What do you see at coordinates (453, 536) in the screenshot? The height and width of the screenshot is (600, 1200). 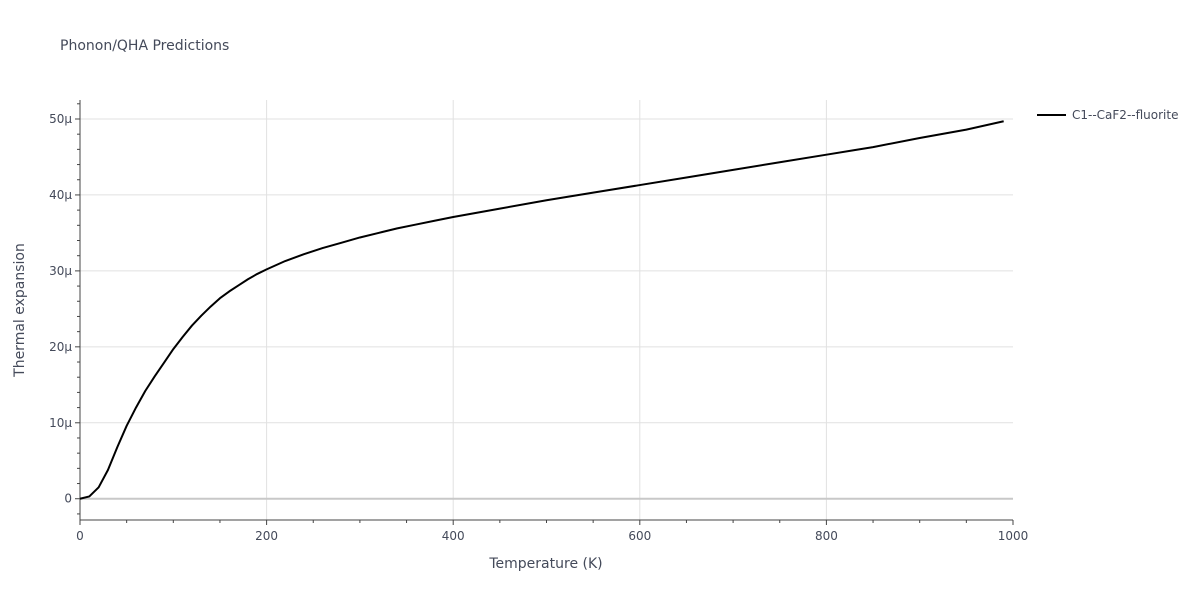 I see `x-tick-label: 400` at bounding box center [453, 536].